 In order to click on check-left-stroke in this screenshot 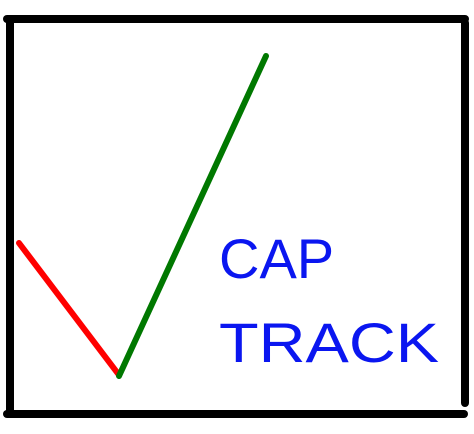, I will do `click(69, 309)`.